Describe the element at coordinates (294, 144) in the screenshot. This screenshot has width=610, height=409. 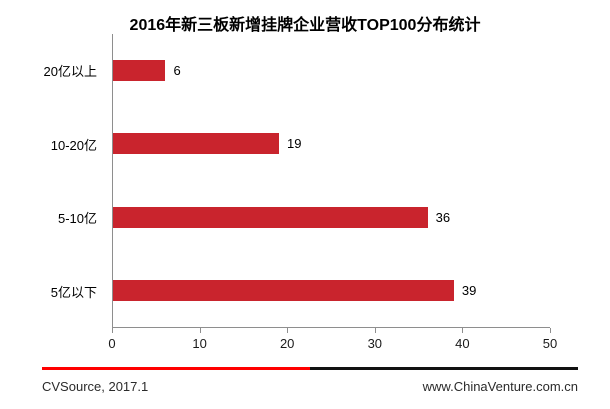
I see `bar-value-label: 19` at that location.